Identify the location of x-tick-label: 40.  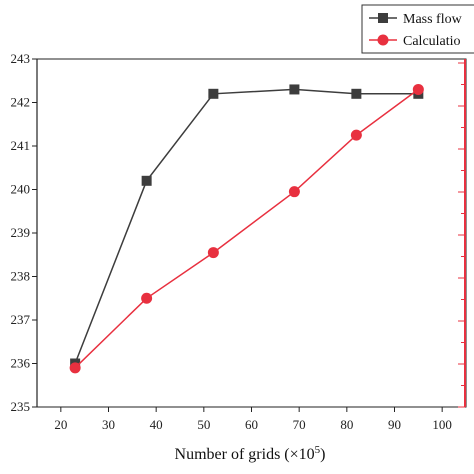
(156, 424).